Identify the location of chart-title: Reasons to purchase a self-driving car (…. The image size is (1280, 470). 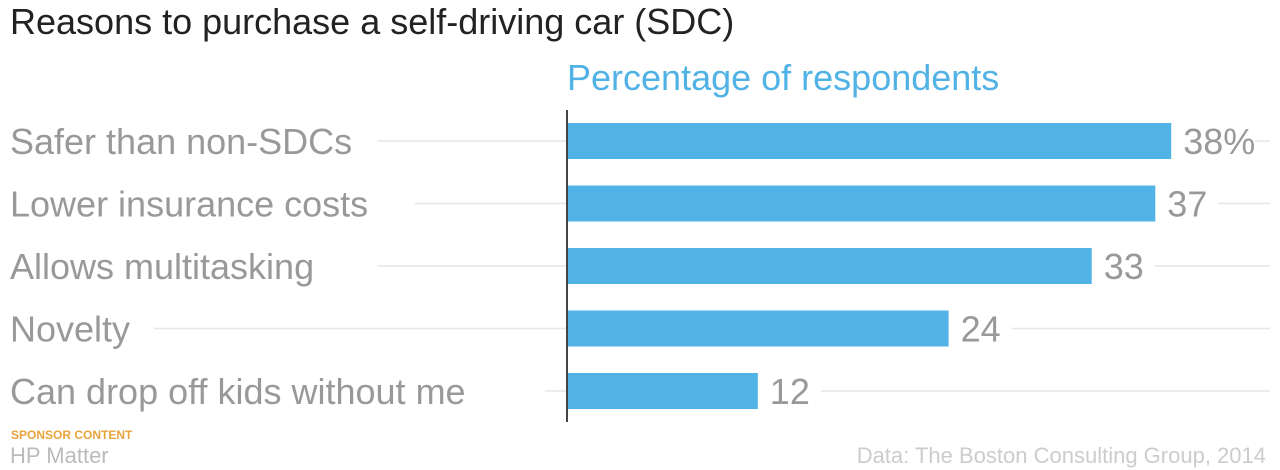
(372, 21).